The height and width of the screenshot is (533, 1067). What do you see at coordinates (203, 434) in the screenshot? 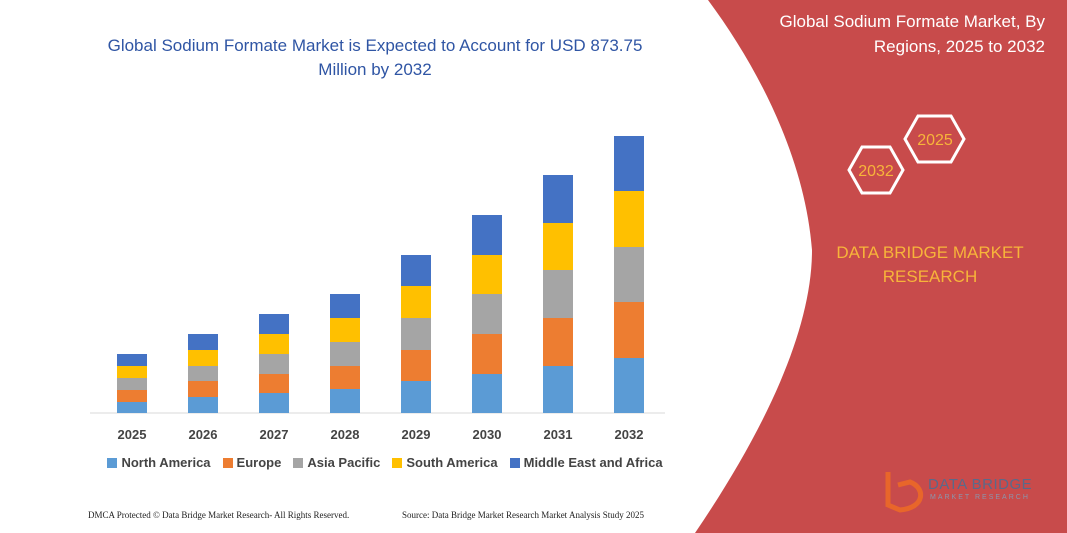
I see `x-tick-label: 2026` at bounding box center [203, 434].